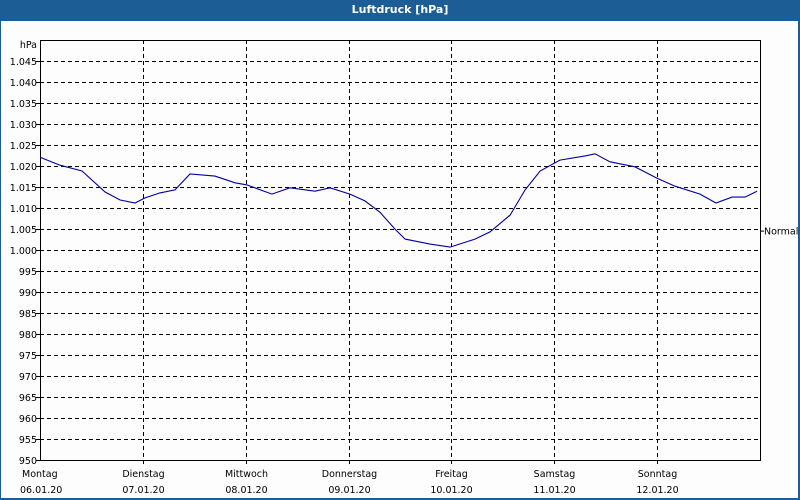 The width and height of the screenshot is (800, 500). I want to click on x-date-label: 11.01.20, so click(554, 490).